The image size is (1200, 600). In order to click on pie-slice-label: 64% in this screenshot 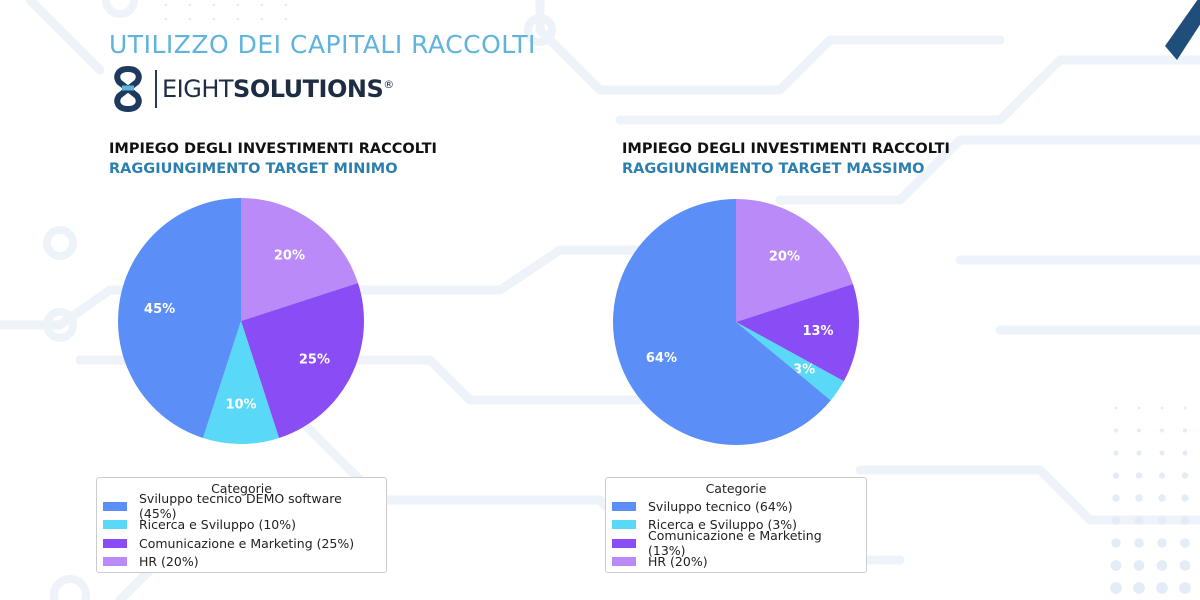, I will do `click(661, 358)`.